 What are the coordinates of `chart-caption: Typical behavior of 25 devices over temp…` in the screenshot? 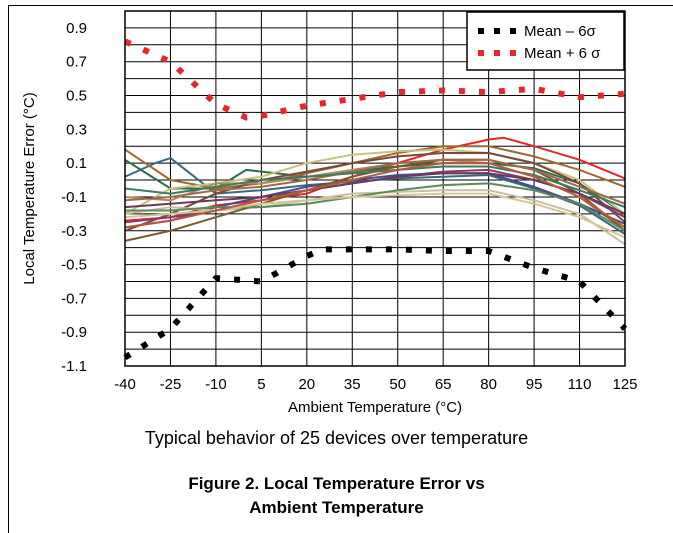 It's located at (336, 438).